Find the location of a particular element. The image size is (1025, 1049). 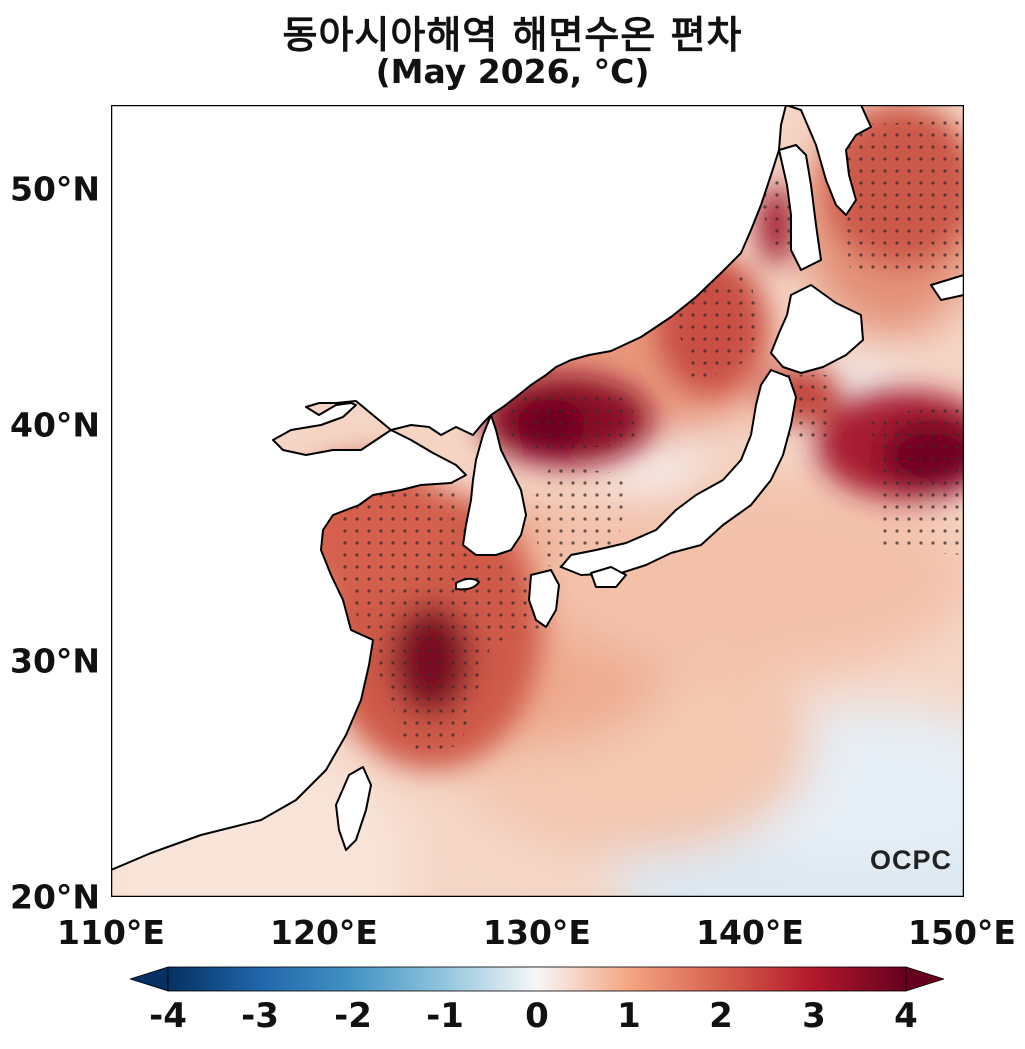

honshu is located at coordinates (678, 472).